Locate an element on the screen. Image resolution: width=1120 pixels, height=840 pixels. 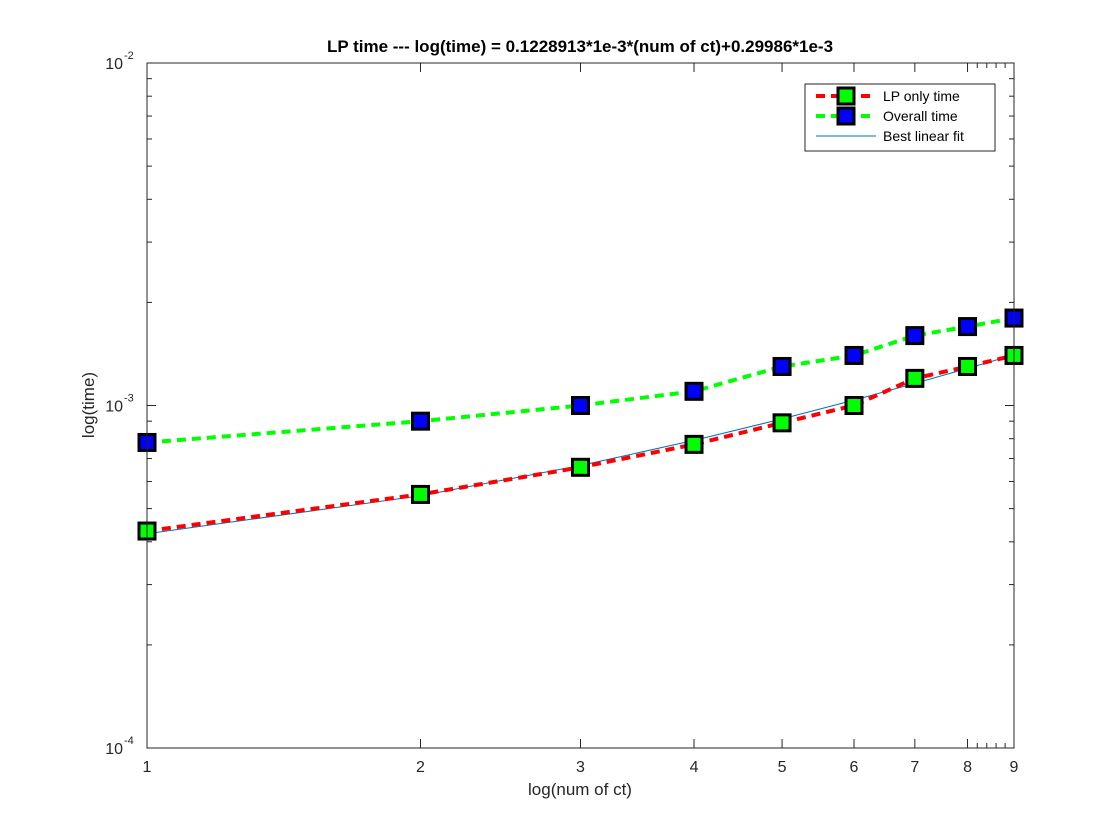
x-tick-label: 4 is located at coordinates (694, 767).